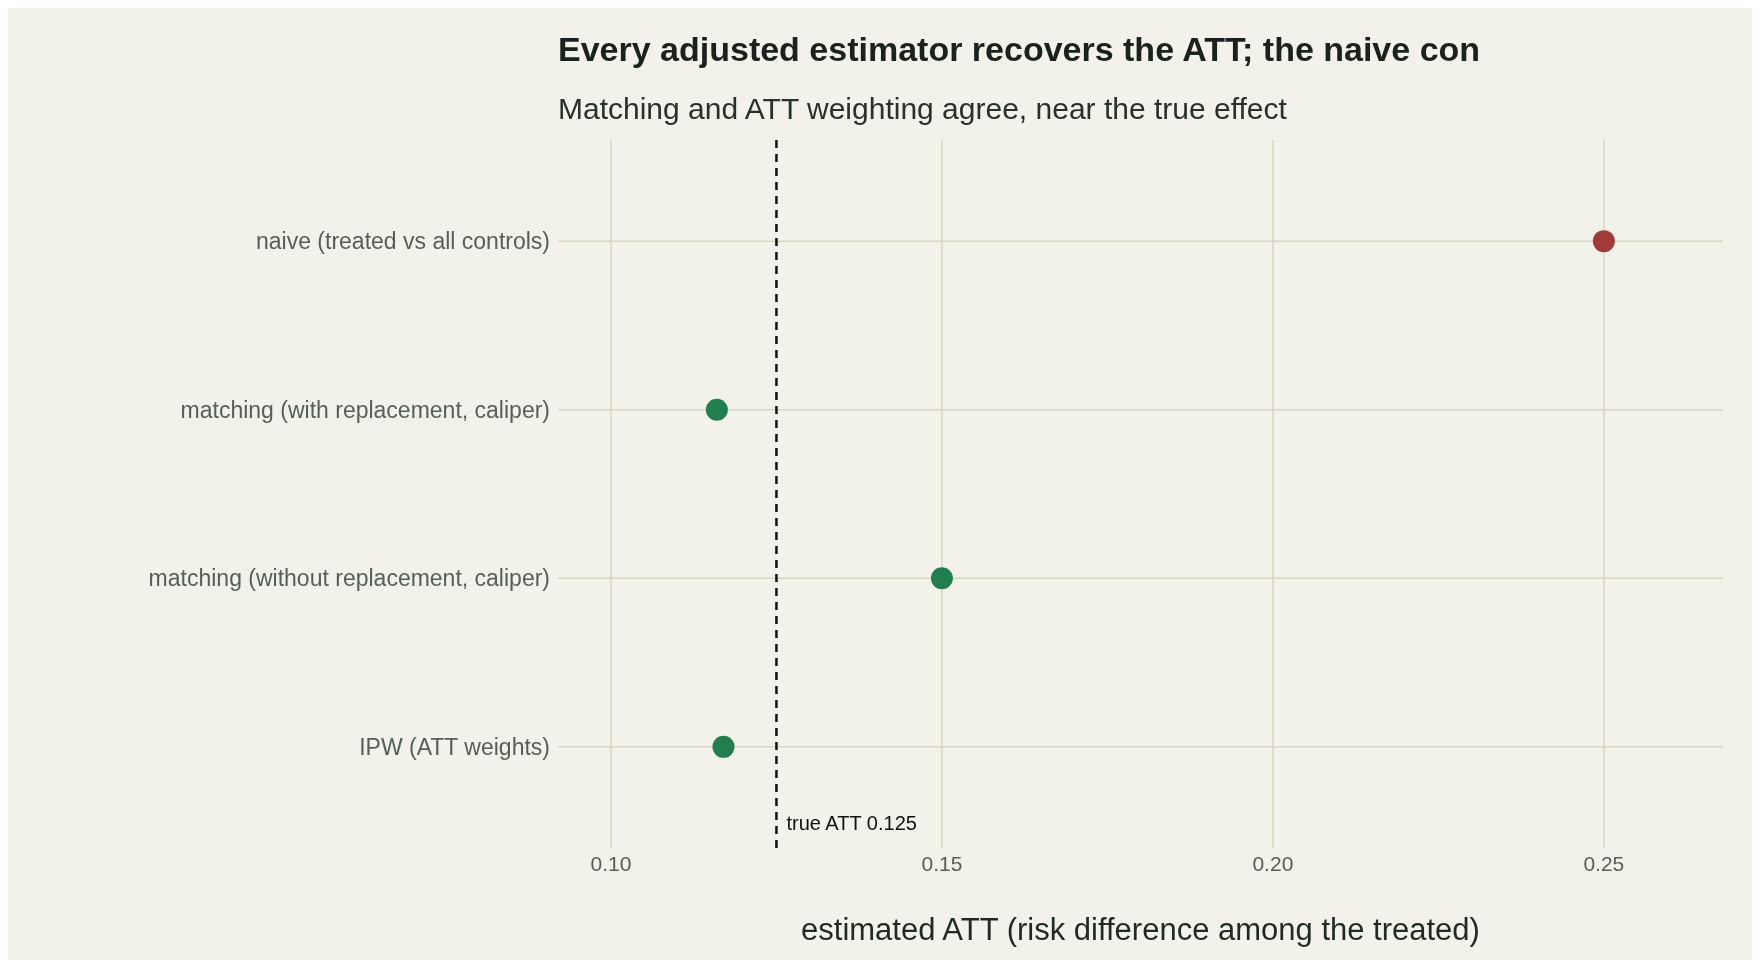 This screenshot has height=968, width=1760. Describe the element at coordinates (402, 241) in the screenshot. I see `y-tick-label: naive (treated vs all controls)` at that location.